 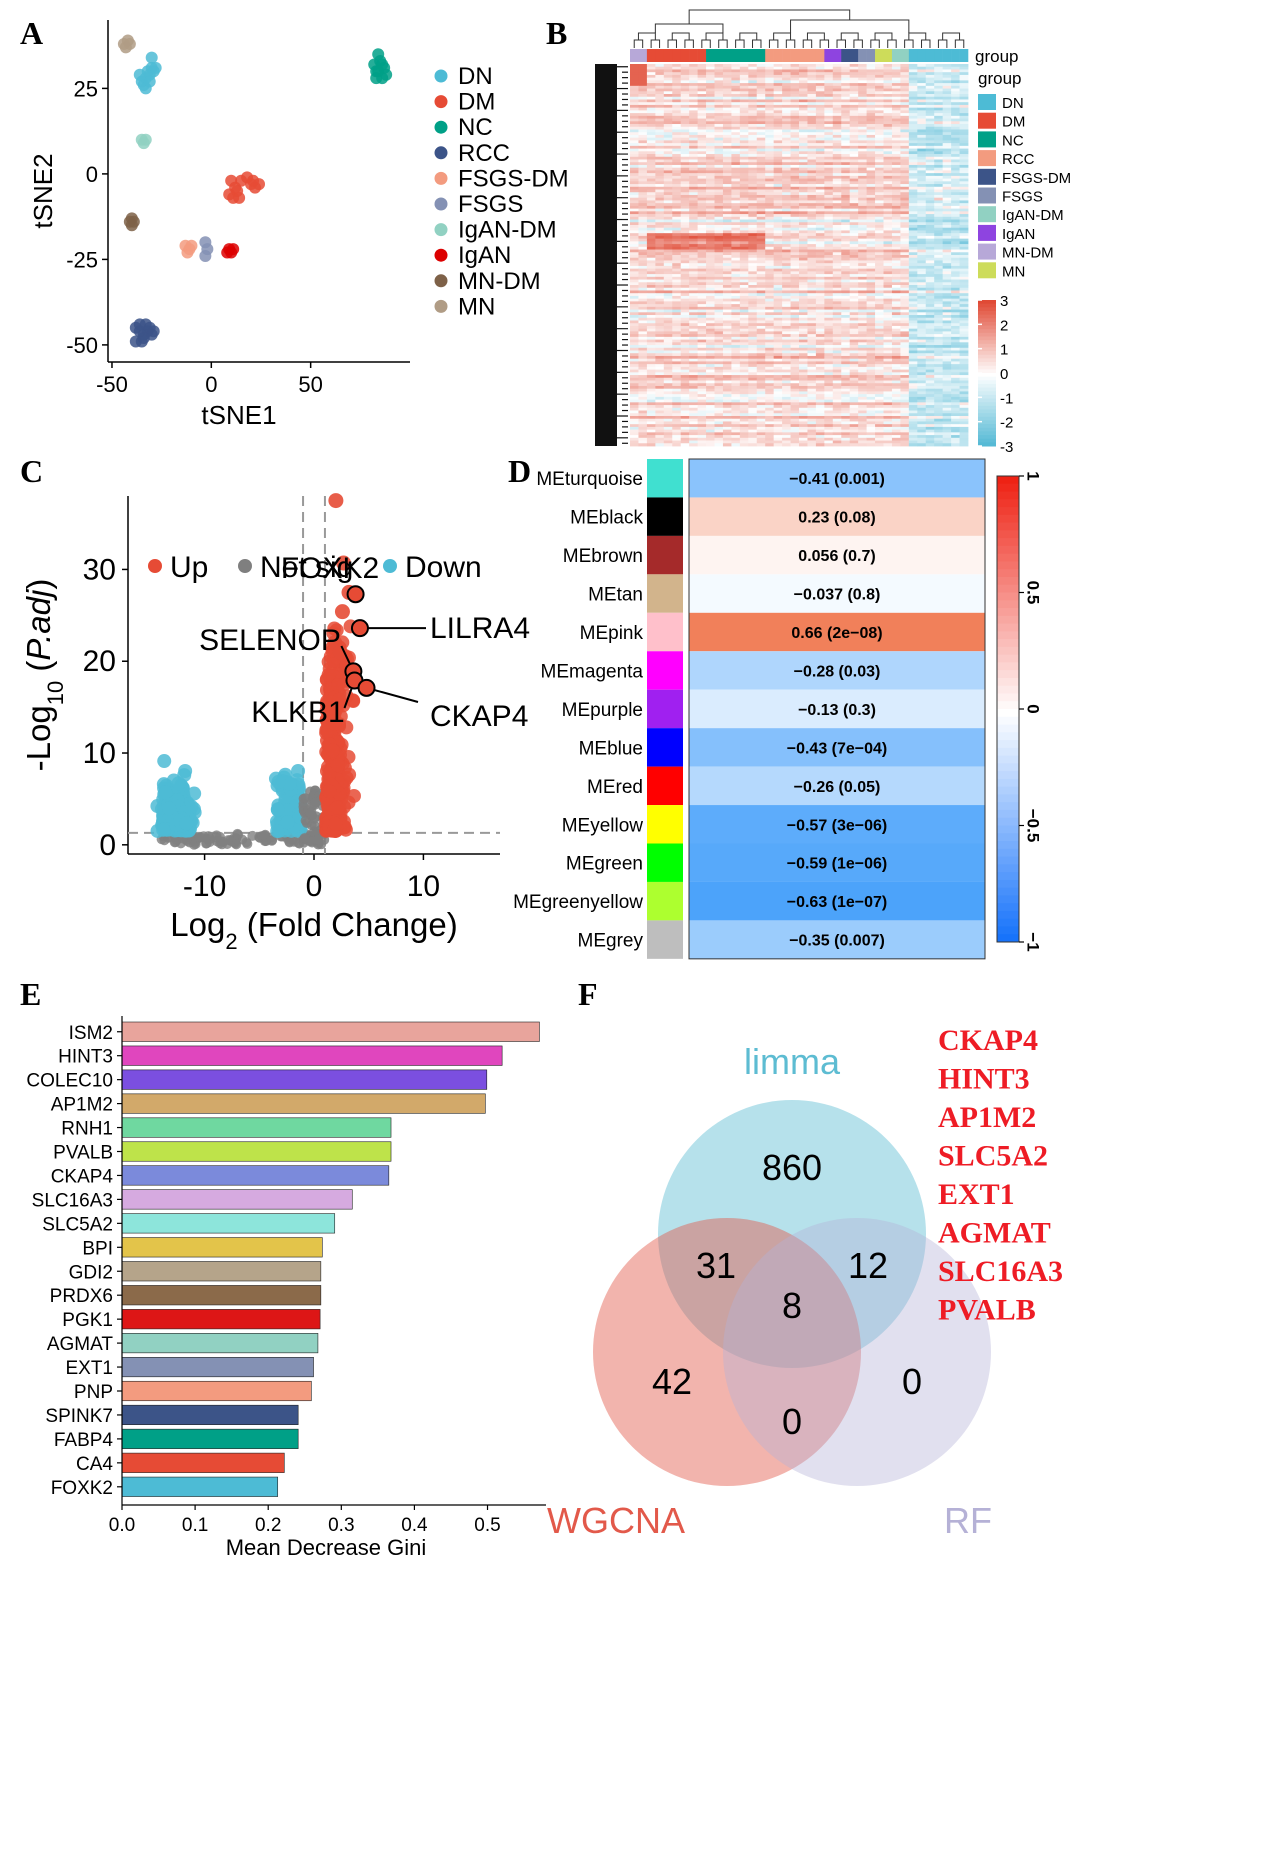 I want to click on legend-label: IgAN-DM, so click(x=507, y=230).